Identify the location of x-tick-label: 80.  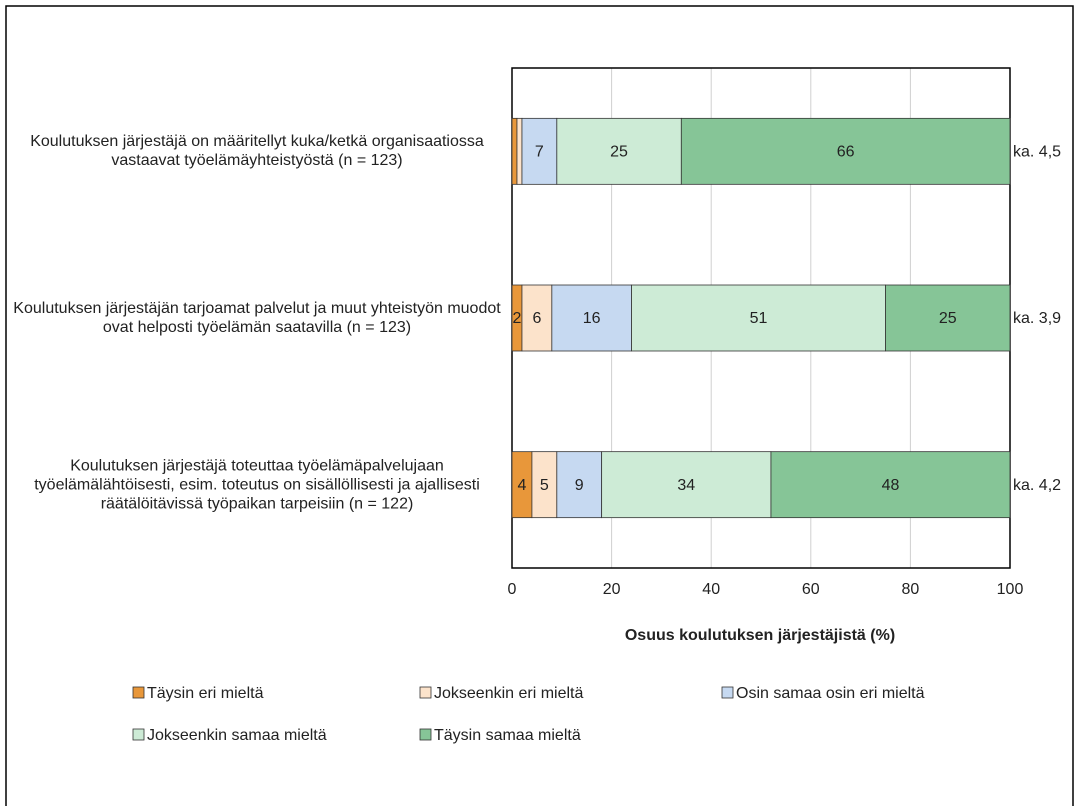
(911, 589).